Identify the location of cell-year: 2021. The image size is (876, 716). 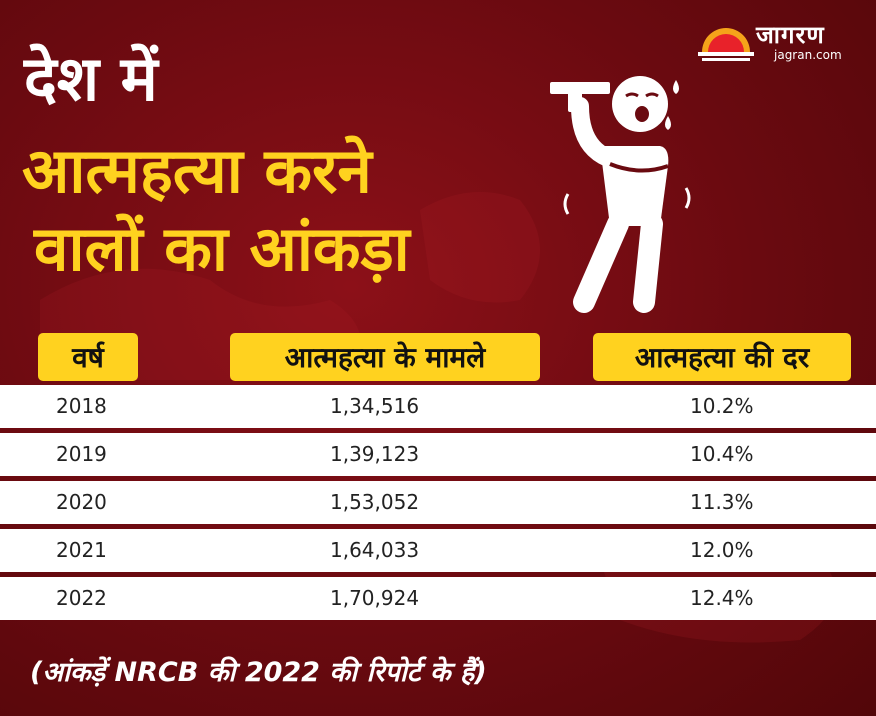
(81, 550).